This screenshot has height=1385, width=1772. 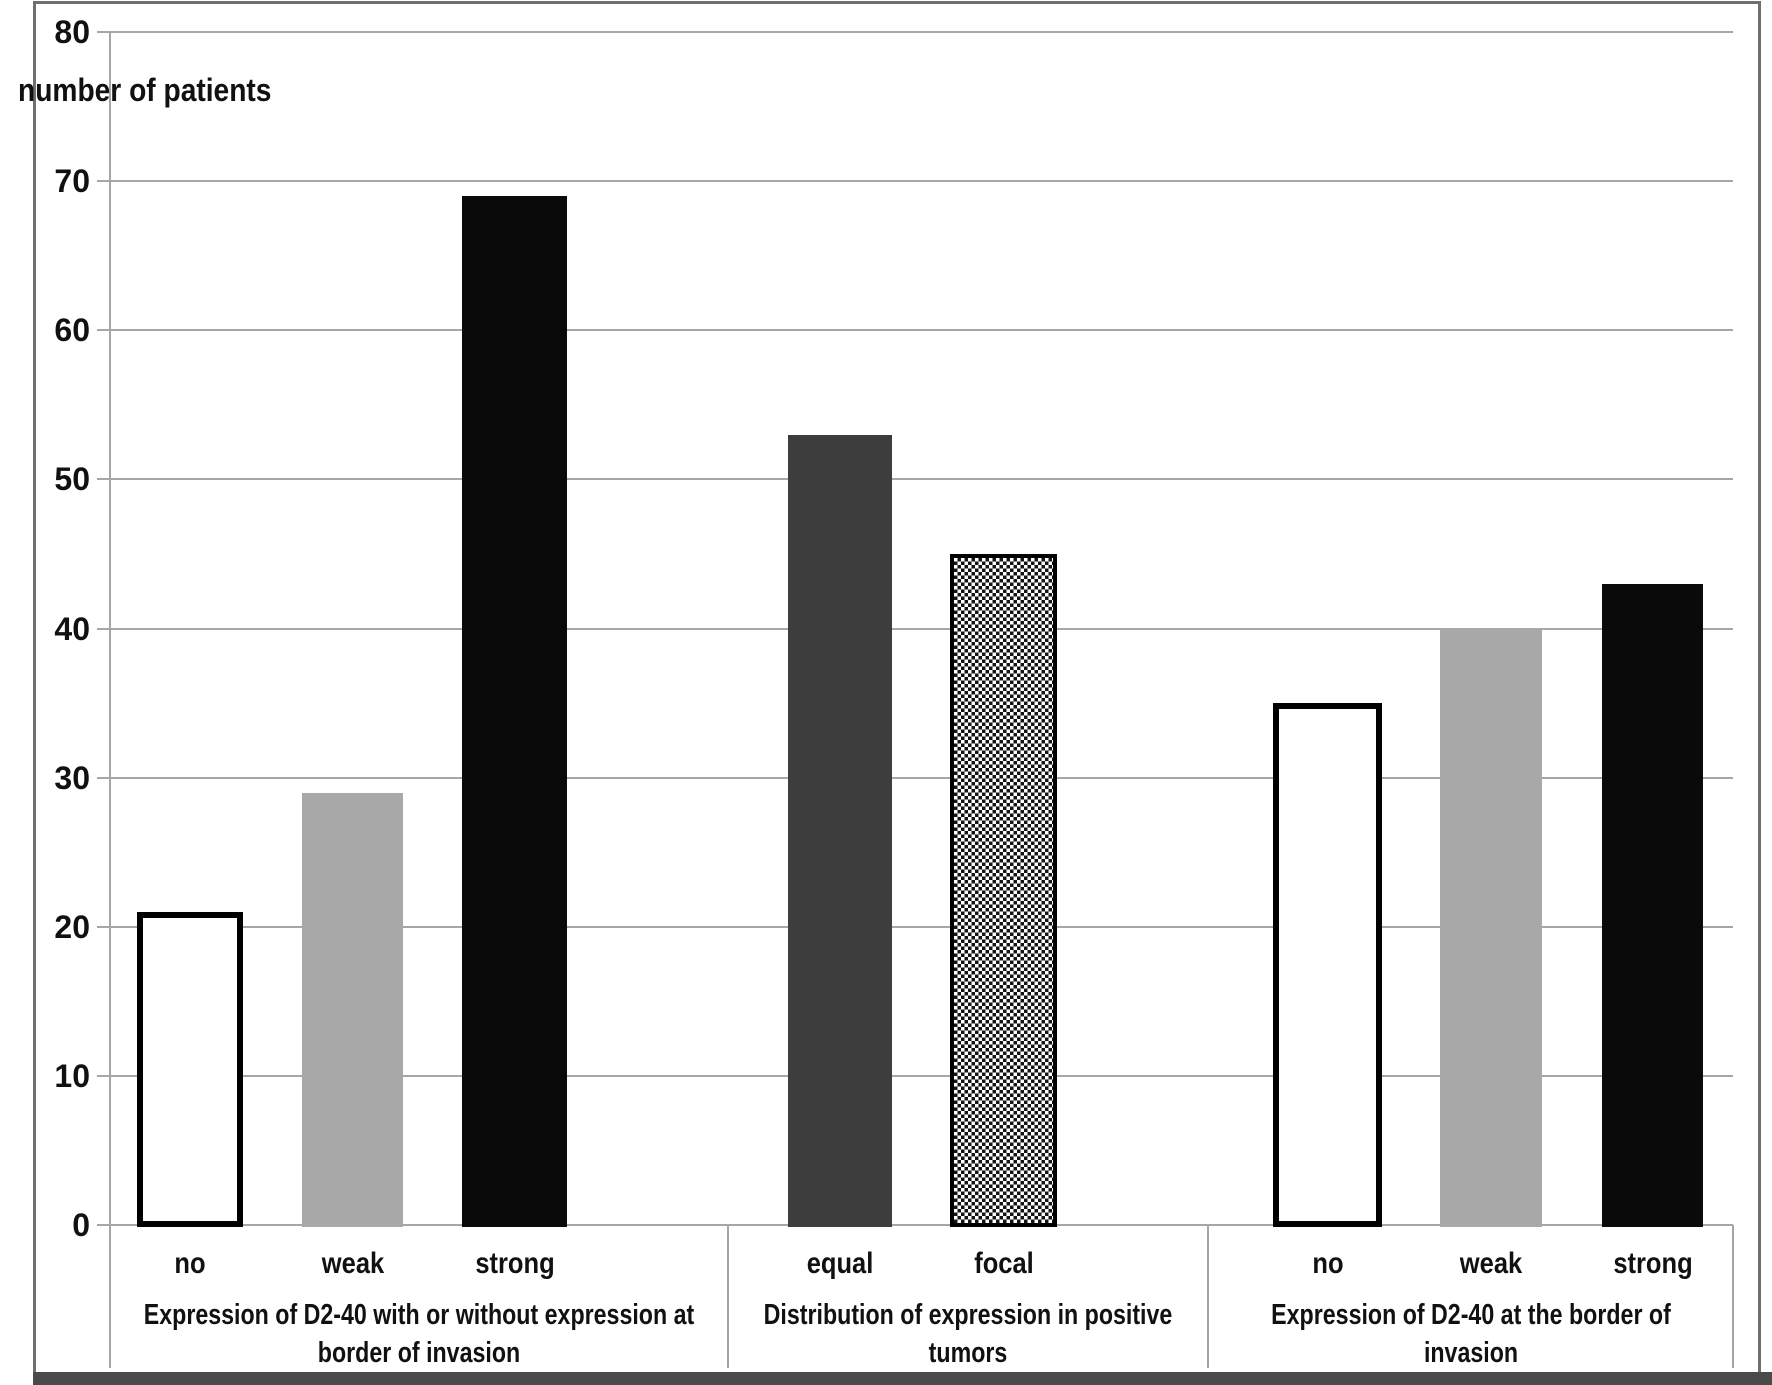 I want to click on group-label-3-line-2: invasion, so click(x=1470, y=1353).